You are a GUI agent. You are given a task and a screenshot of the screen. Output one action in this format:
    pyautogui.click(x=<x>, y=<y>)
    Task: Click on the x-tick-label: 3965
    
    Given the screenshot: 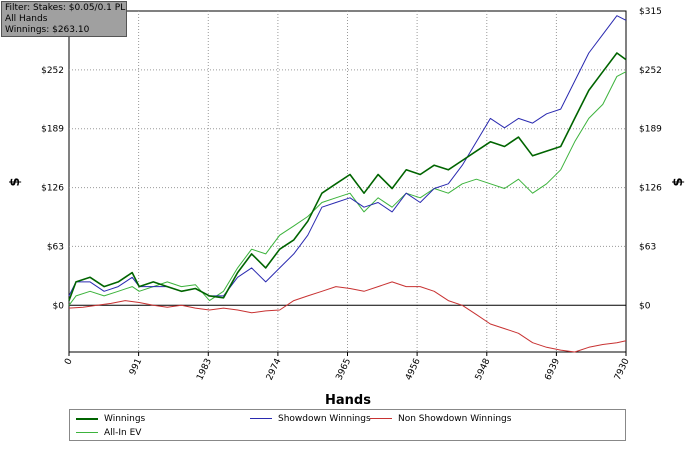 What is the action you would take?
    pyautogui.click(x=343, y=369)
    